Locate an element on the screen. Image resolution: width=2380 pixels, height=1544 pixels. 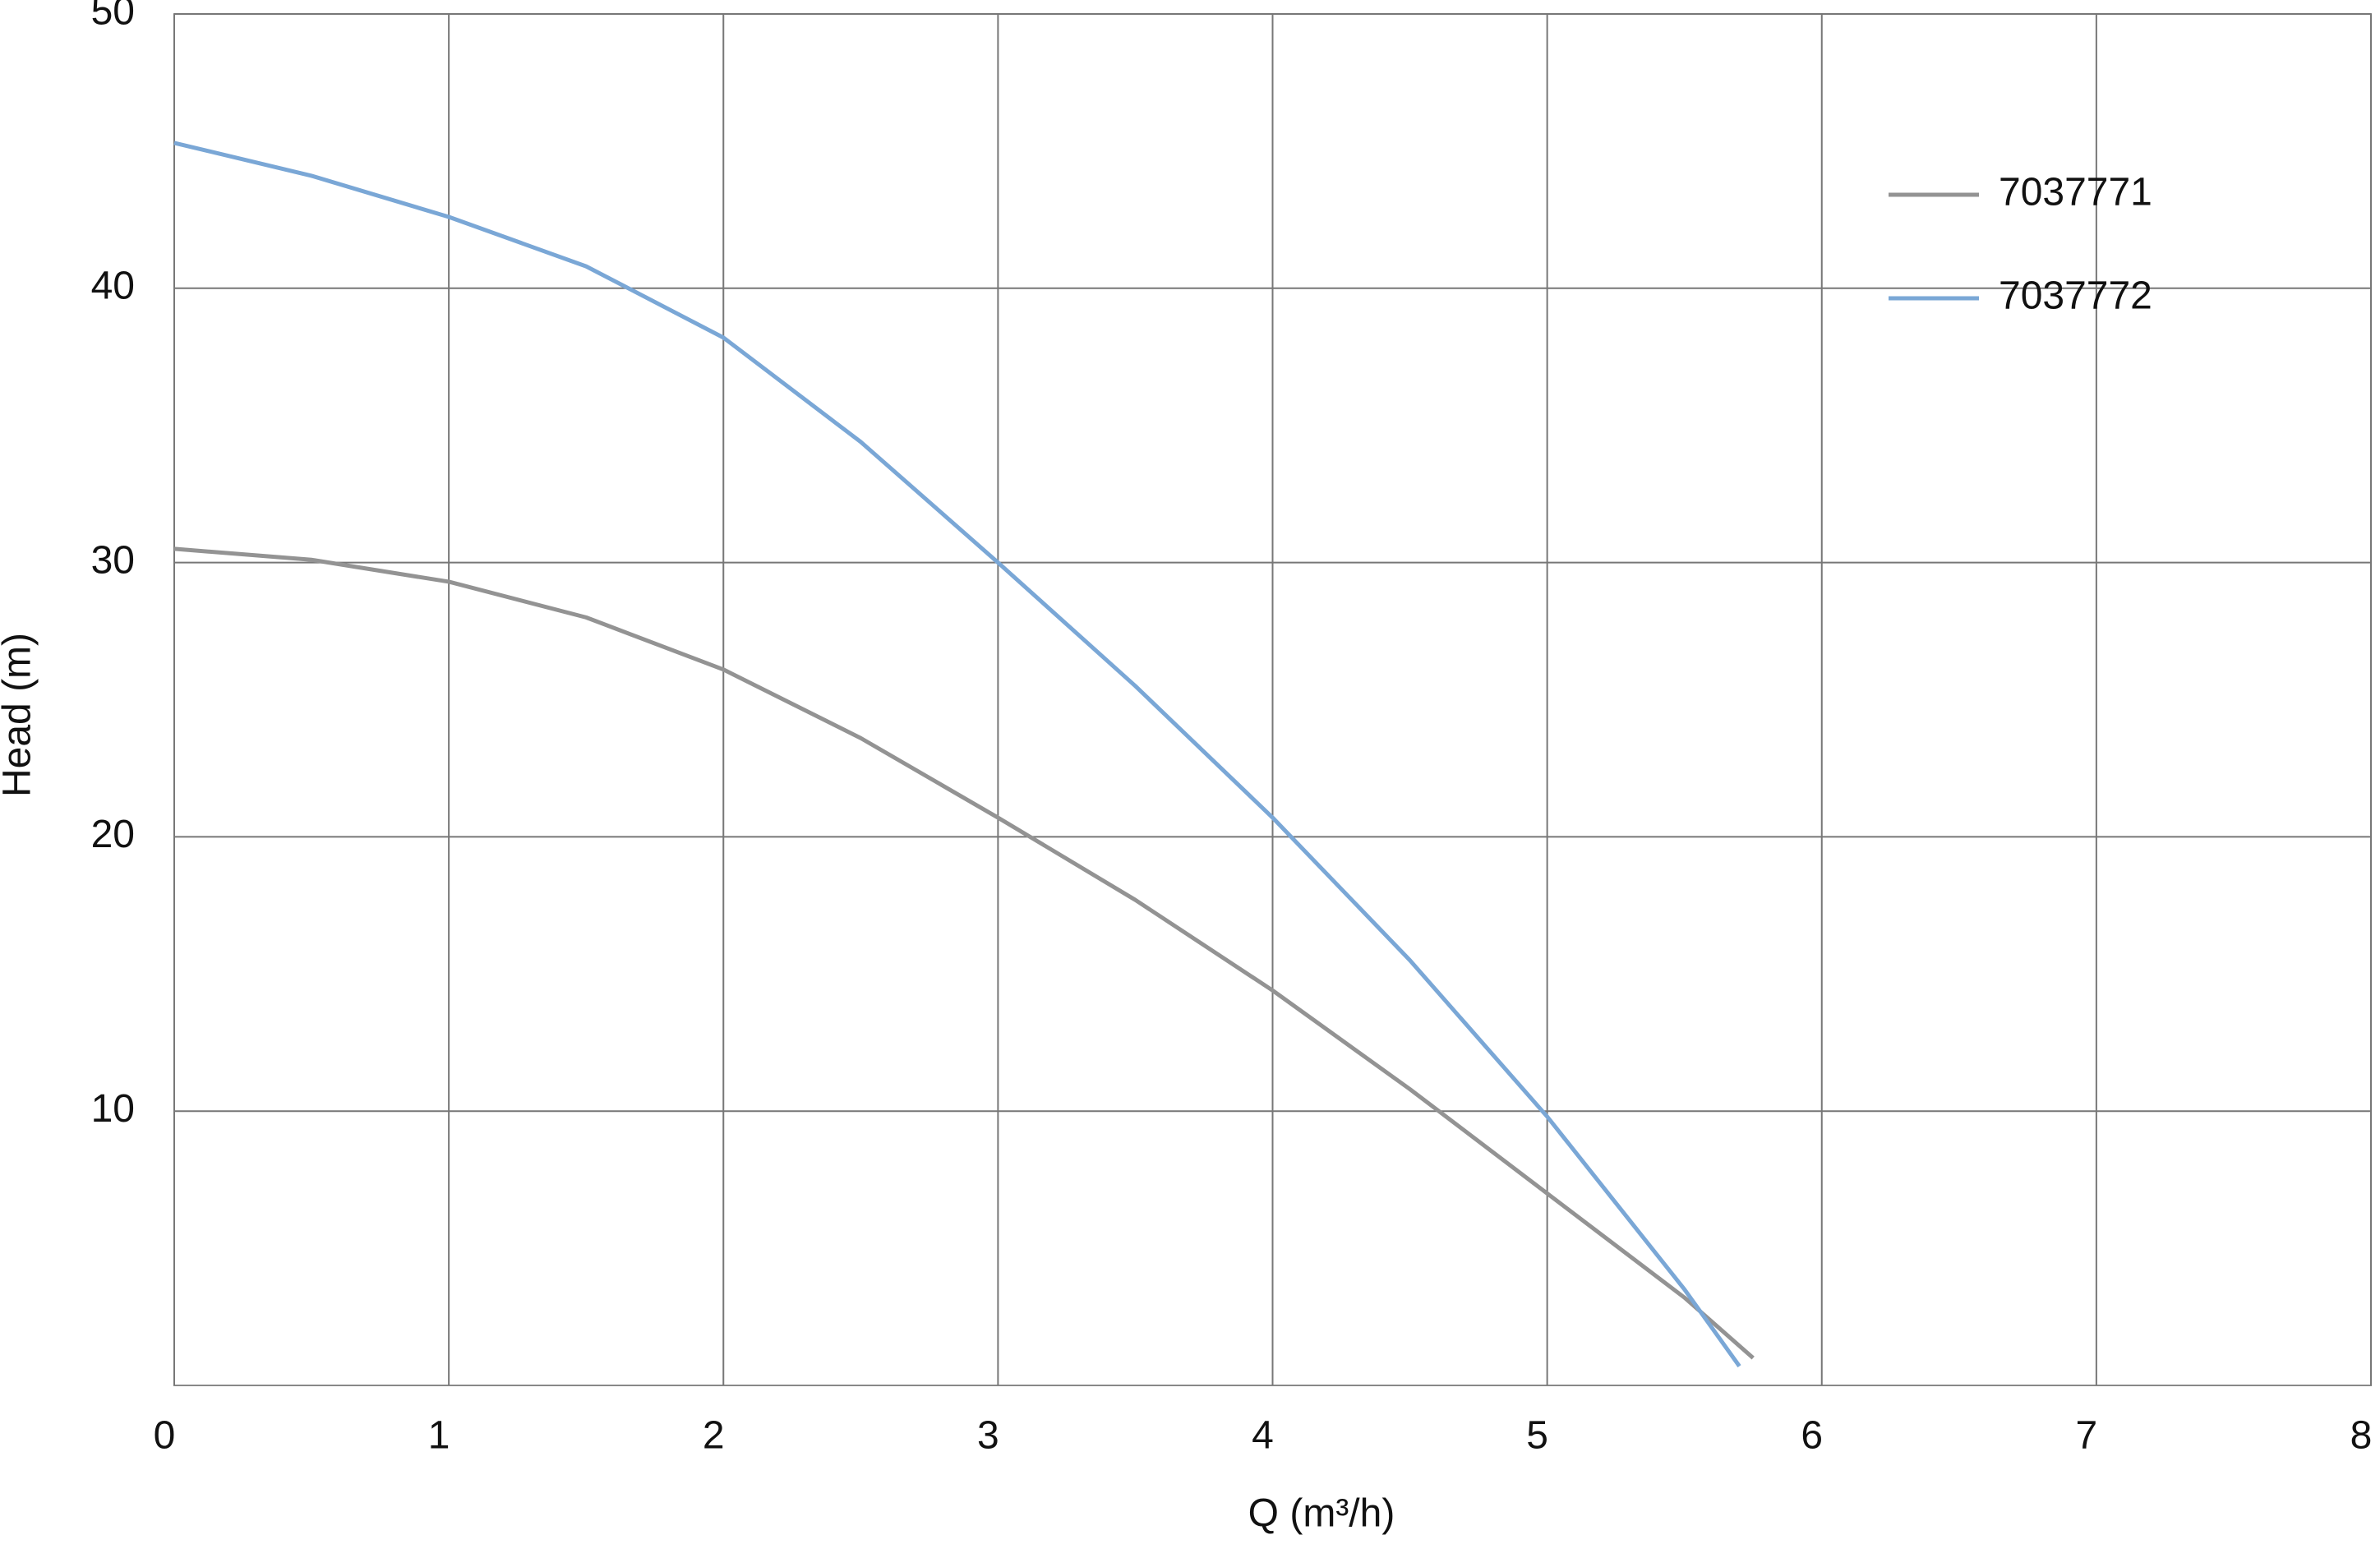
y-tick-label: 40 is located at coordinates (113, 286).